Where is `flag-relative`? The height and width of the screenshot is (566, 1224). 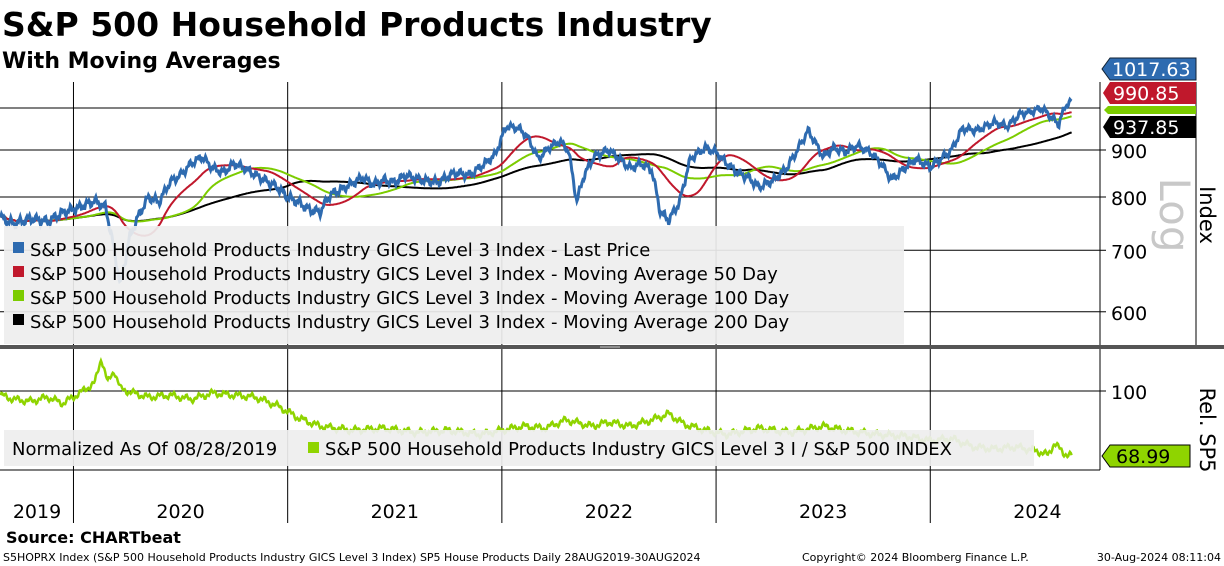
flag-relative is located at coordinates (1146, 456).